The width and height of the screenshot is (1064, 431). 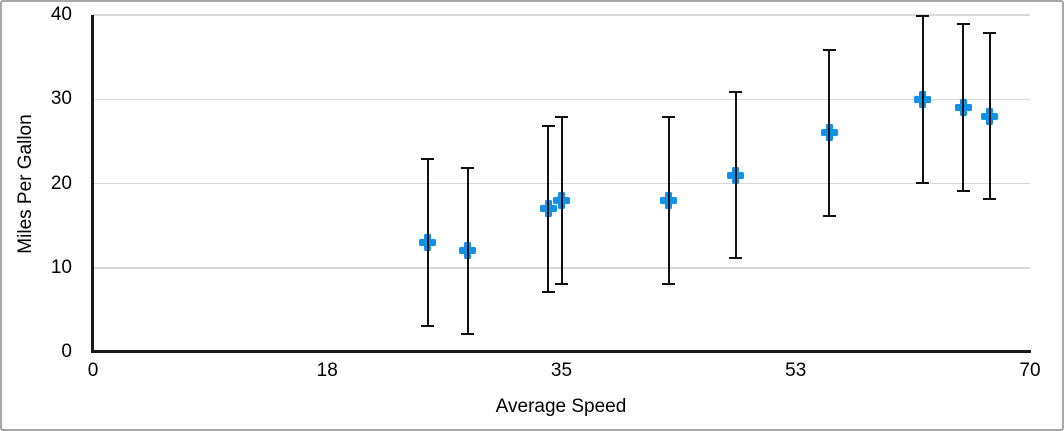 I want to click on x-axis-line, so click(x=561, y=351).